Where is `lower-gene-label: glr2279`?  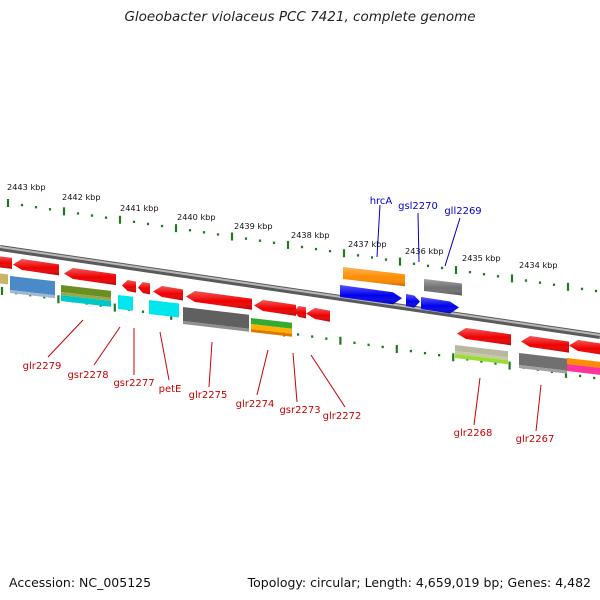 lower-gene-label: glr2279 is located at coordinates (42, 366).